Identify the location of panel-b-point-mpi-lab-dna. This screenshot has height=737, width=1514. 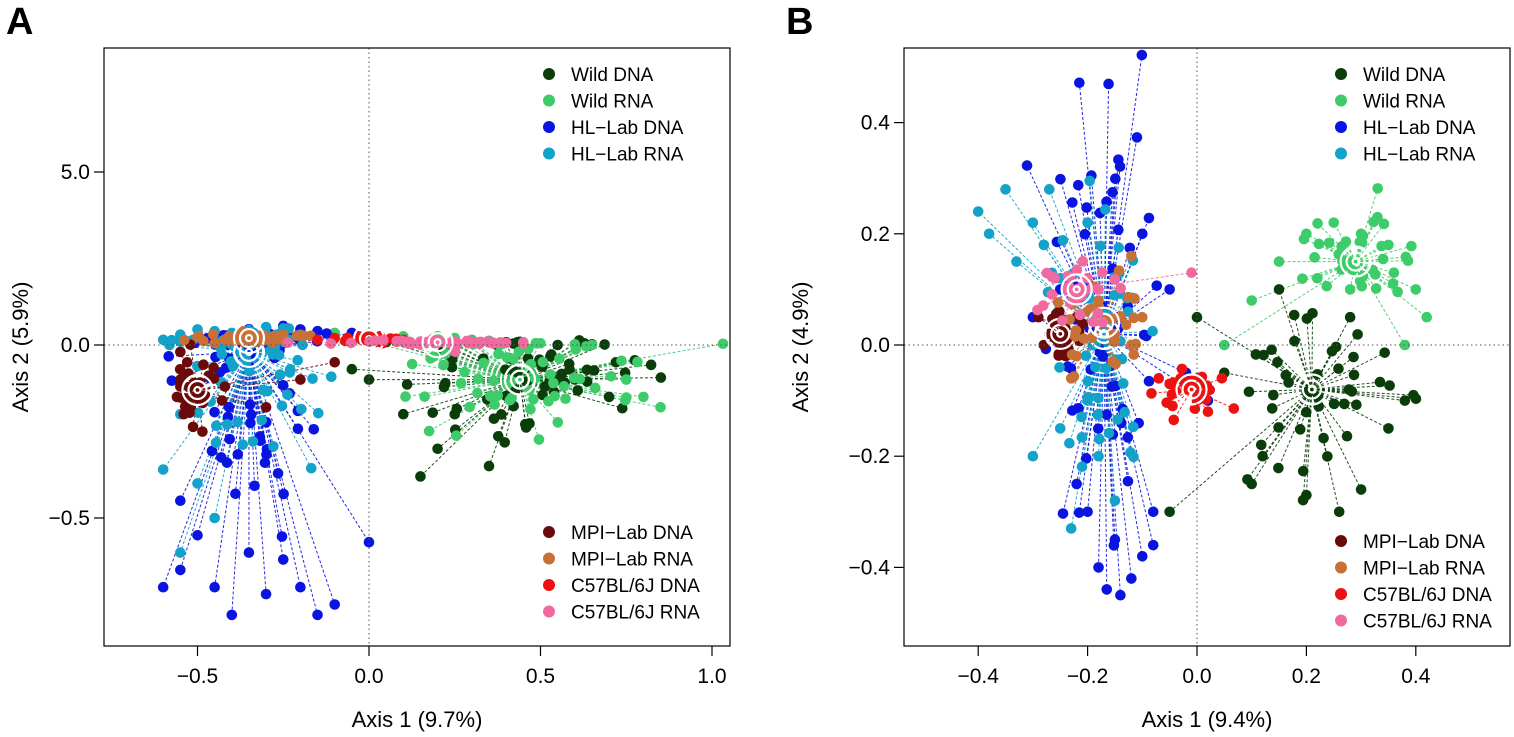
(1059, 311).